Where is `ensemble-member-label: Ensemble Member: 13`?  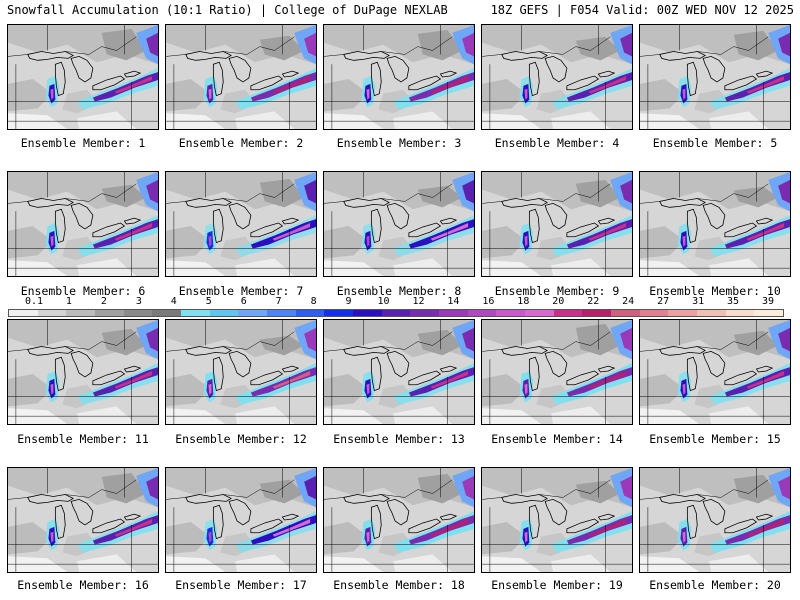
ensemble-member-label: Ensemble Member: 13 is located at coordinates (399, 439).